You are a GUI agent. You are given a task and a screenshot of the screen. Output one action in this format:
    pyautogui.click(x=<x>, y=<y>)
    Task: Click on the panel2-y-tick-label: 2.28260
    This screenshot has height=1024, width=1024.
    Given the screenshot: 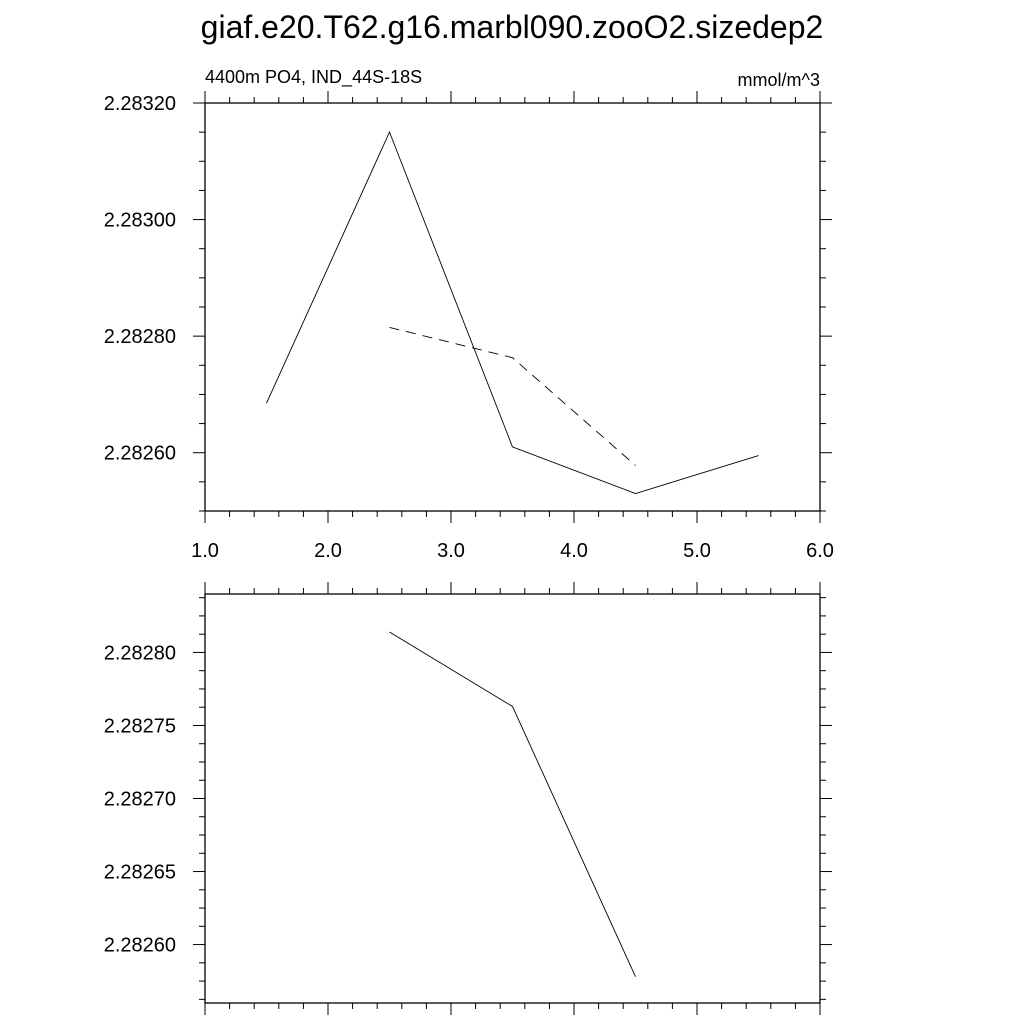 What is the action you would take?
    pyautogui.click(x=140, y=946)
    